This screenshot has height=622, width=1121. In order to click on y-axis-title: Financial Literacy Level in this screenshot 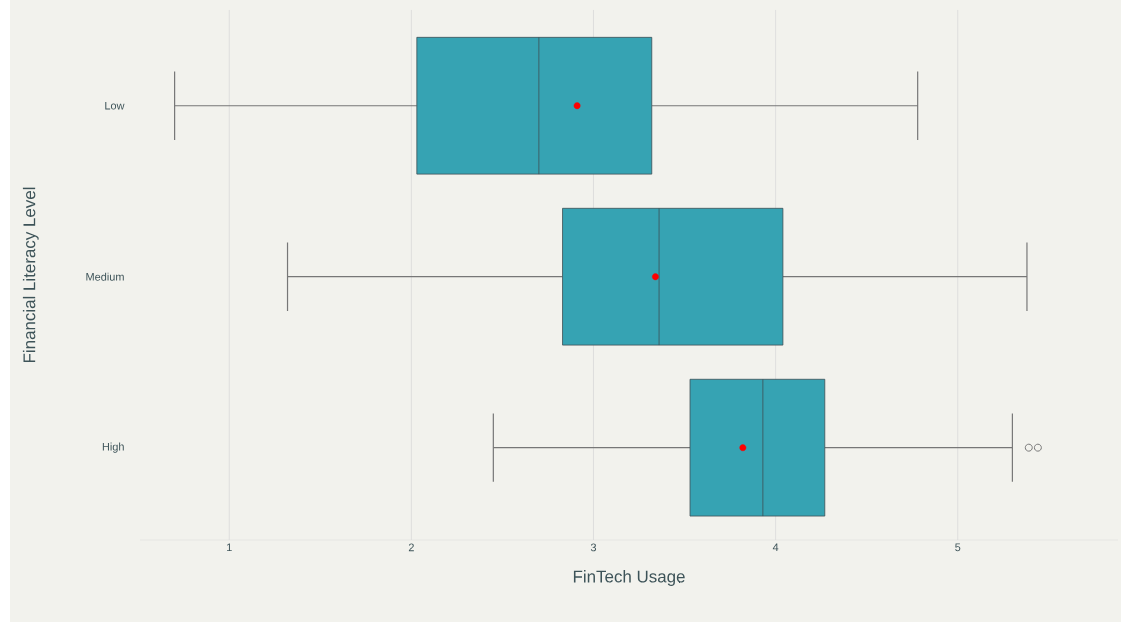, I will do `click(30, 275)`.